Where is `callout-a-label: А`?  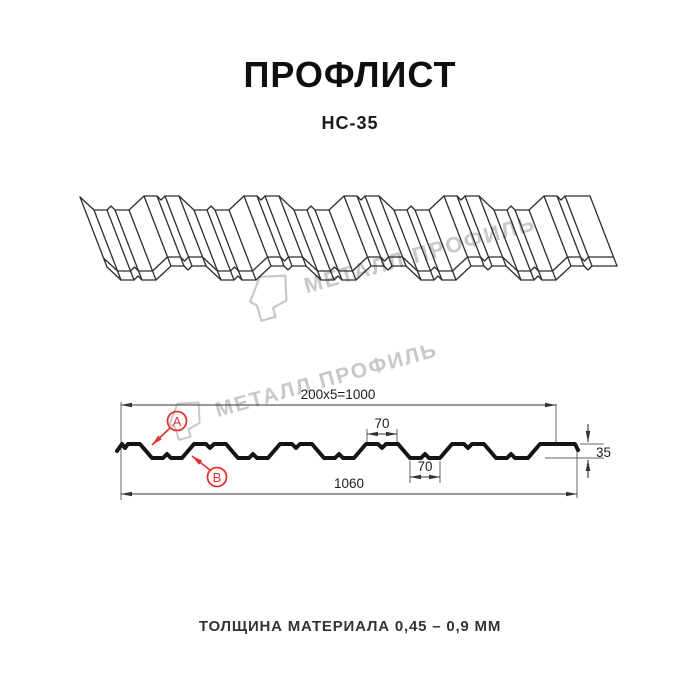 callout-a-label: А is located at coordinates (177, 421).